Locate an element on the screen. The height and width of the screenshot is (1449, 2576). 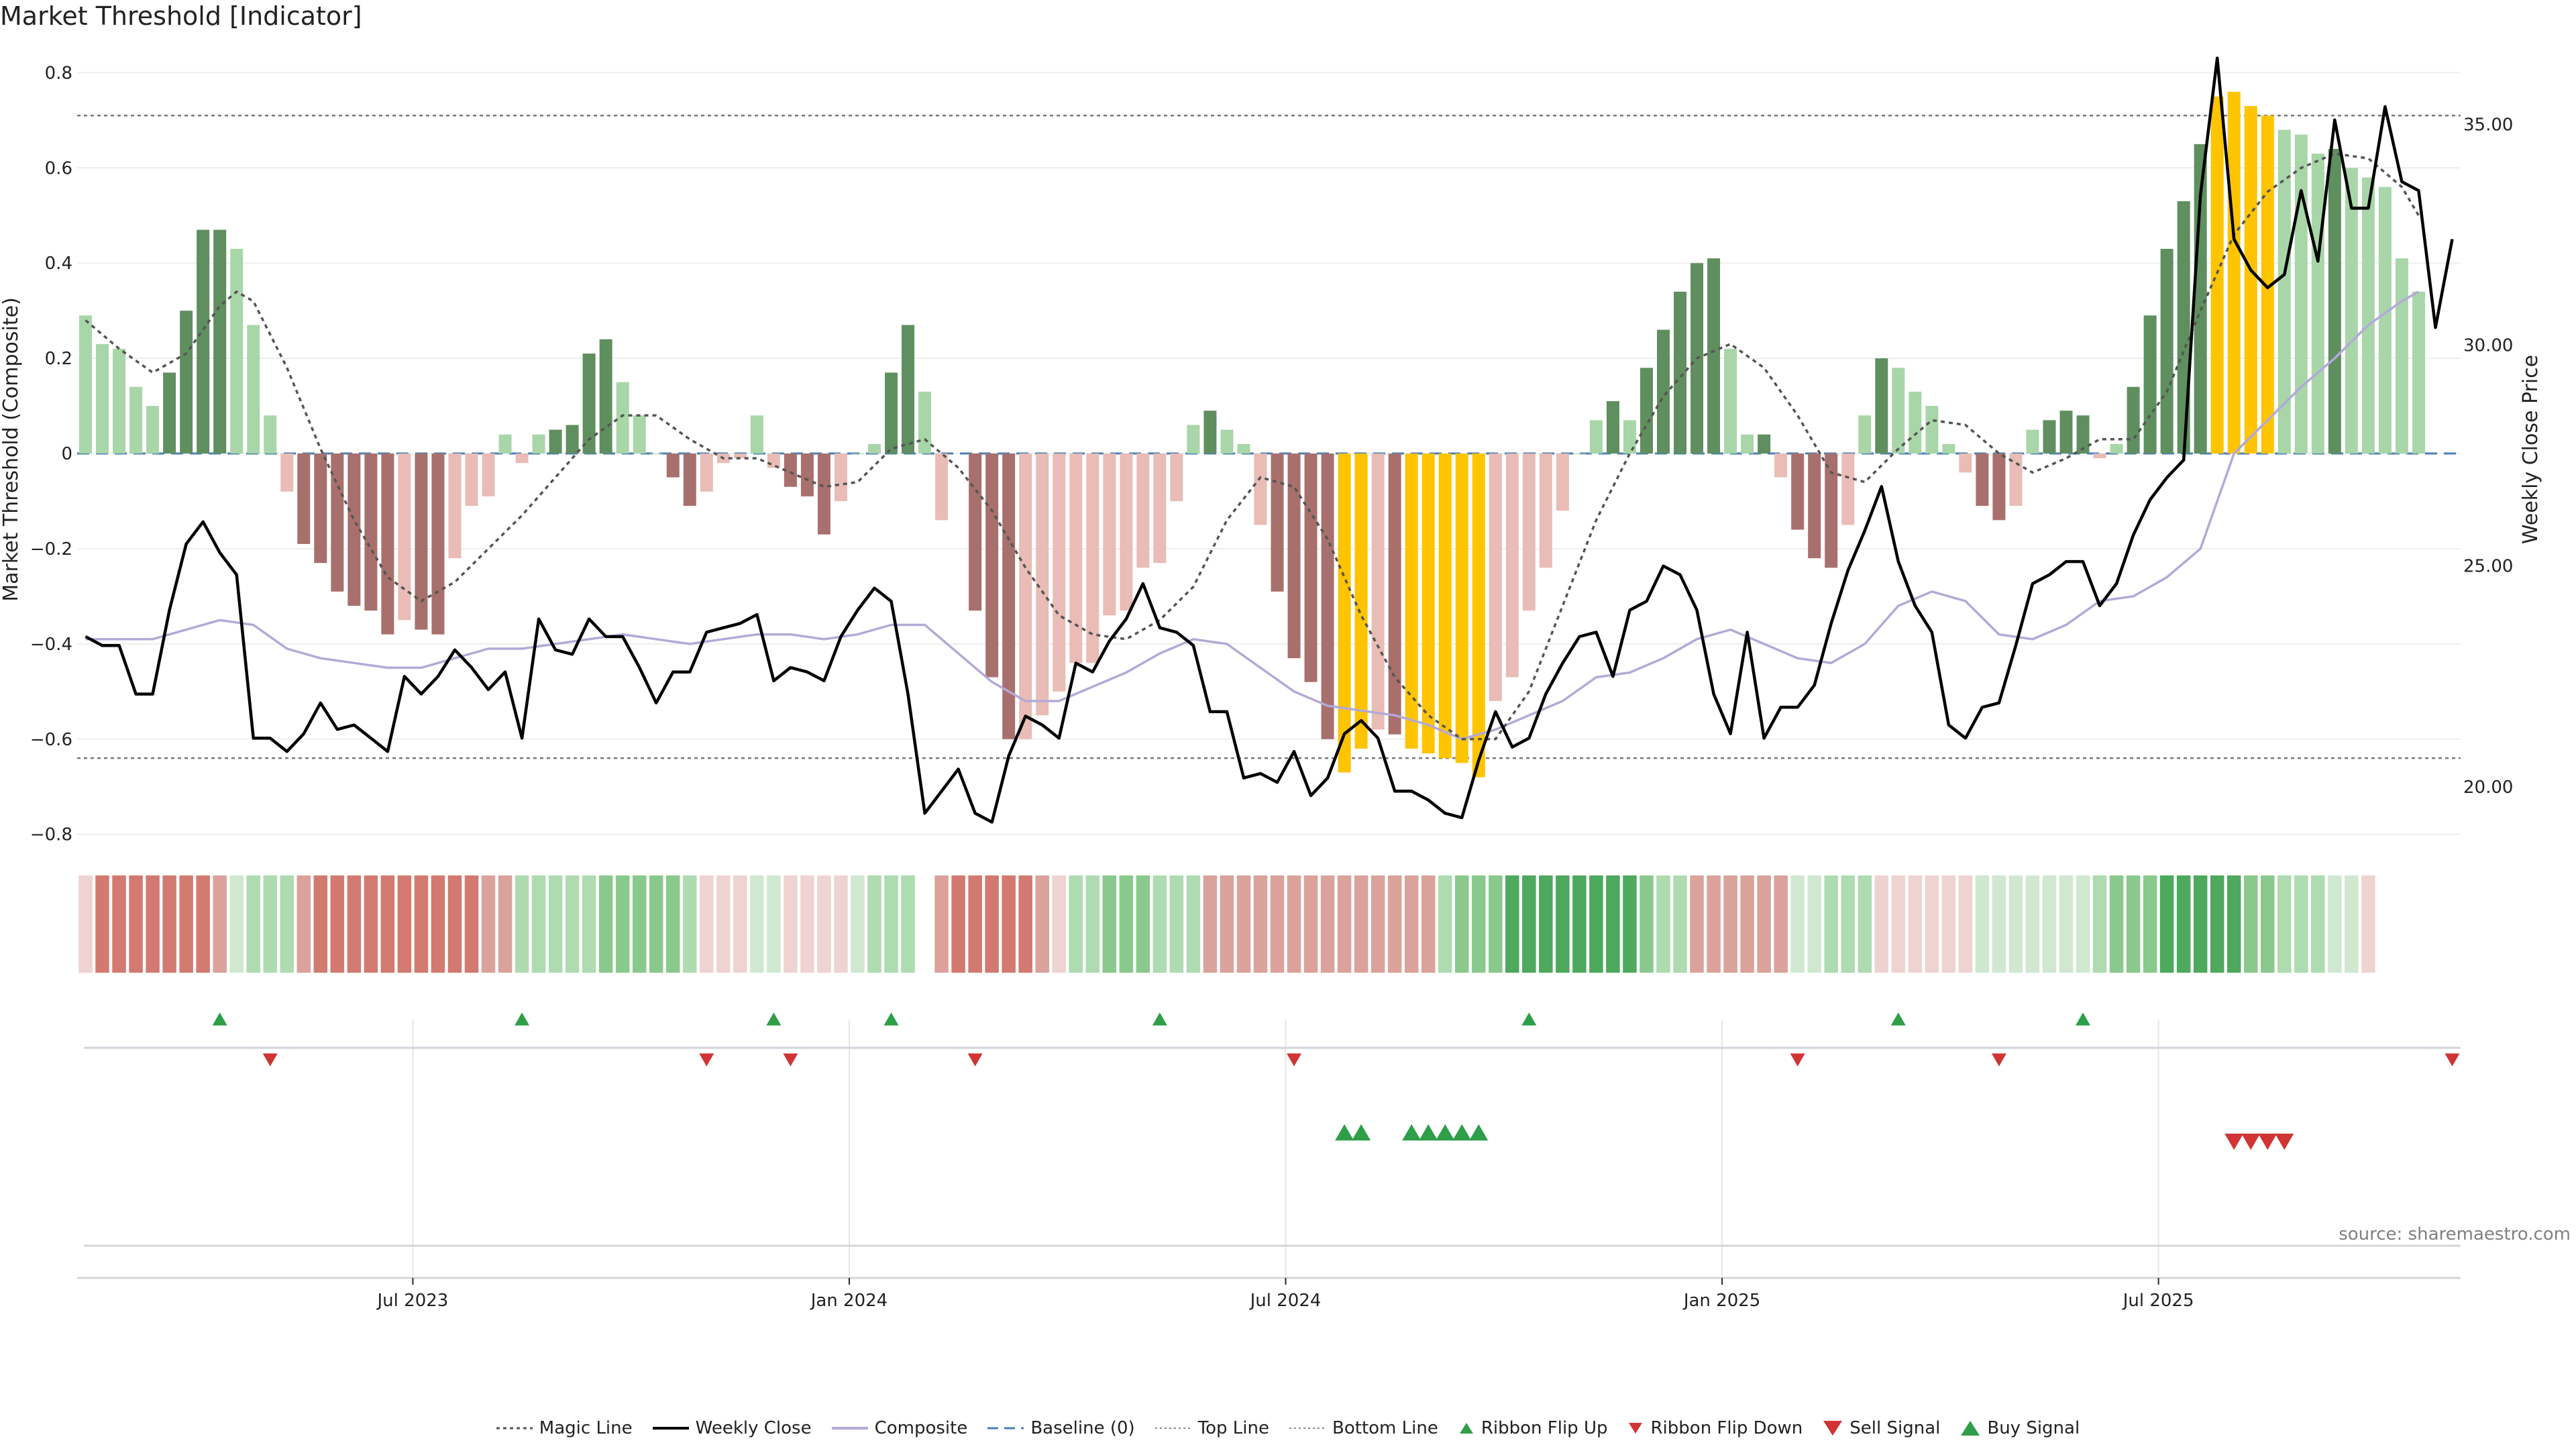
x-tick-label: Jul 2024 is located at coordinates (1285, 1301).